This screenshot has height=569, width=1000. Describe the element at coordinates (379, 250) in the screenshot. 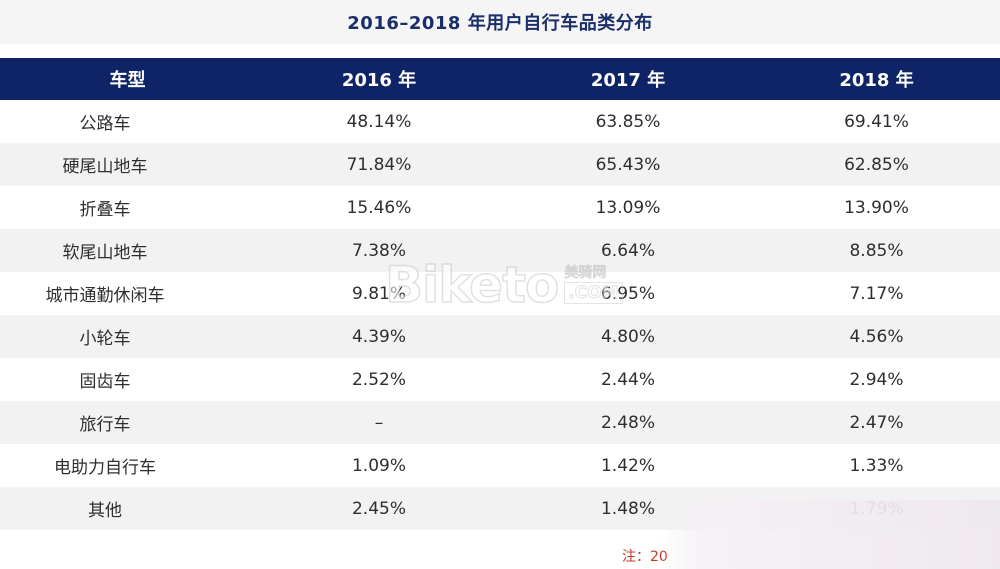

I see `cell-value: 7.38%` at that location.